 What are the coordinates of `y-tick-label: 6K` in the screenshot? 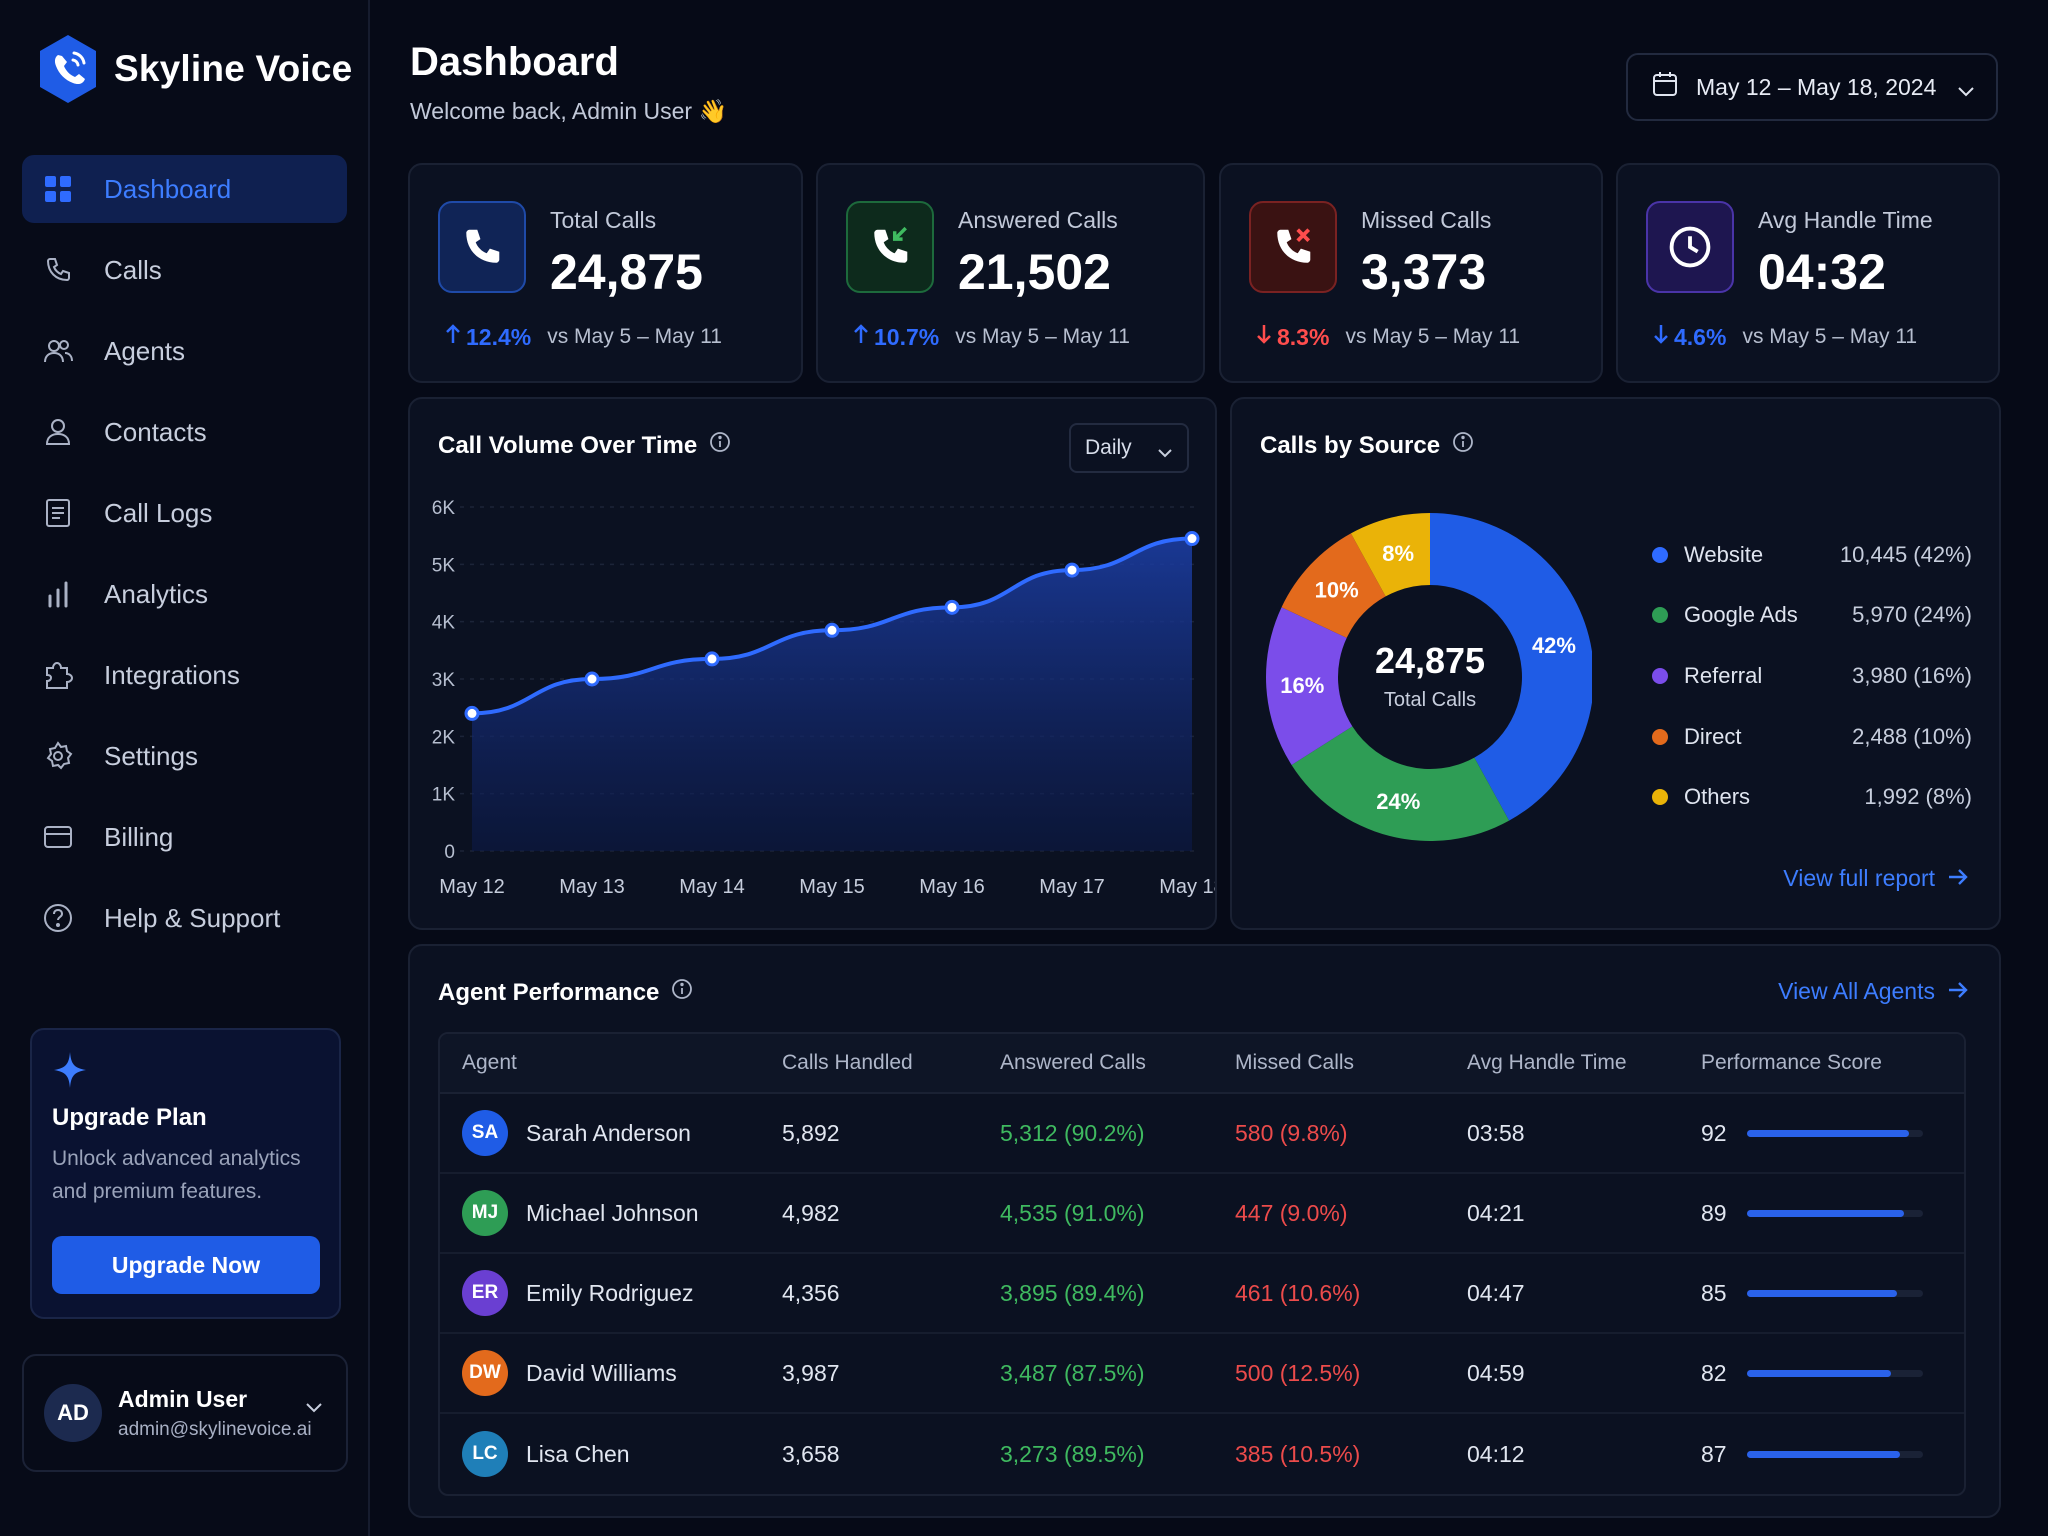 It's located at (444, 508).